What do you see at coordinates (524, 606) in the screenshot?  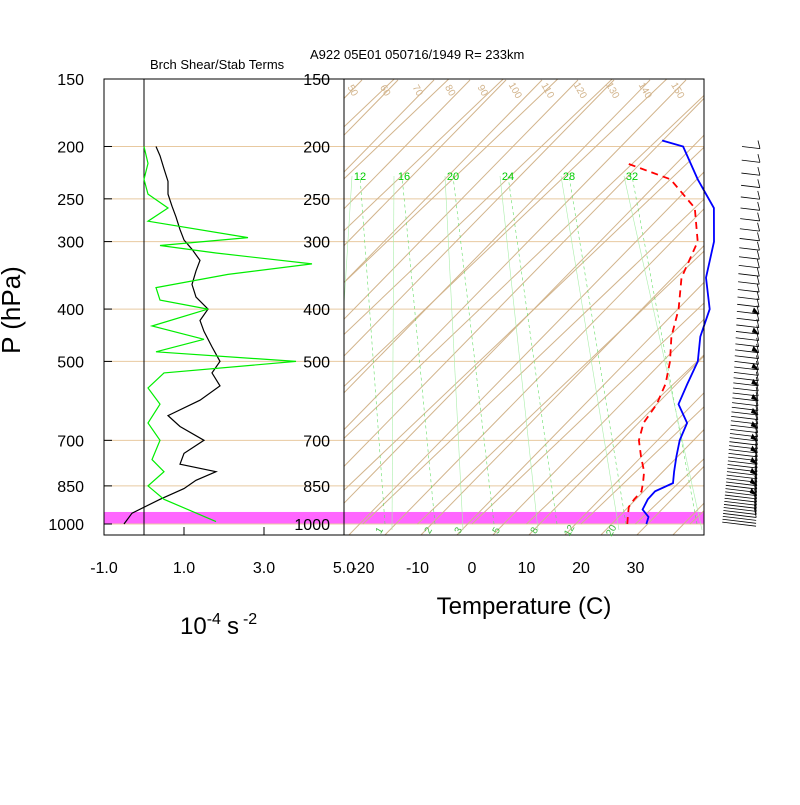 I see `temperature-axis-label: Temperature (C)` at bounding box center [524, 606].